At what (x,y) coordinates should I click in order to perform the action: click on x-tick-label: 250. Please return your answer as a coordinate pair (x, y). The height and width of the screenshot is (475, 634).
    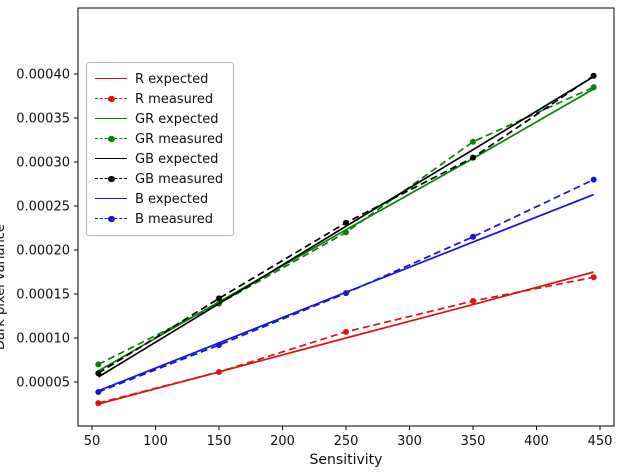
    Looking at the image, I should click on (346, 441).